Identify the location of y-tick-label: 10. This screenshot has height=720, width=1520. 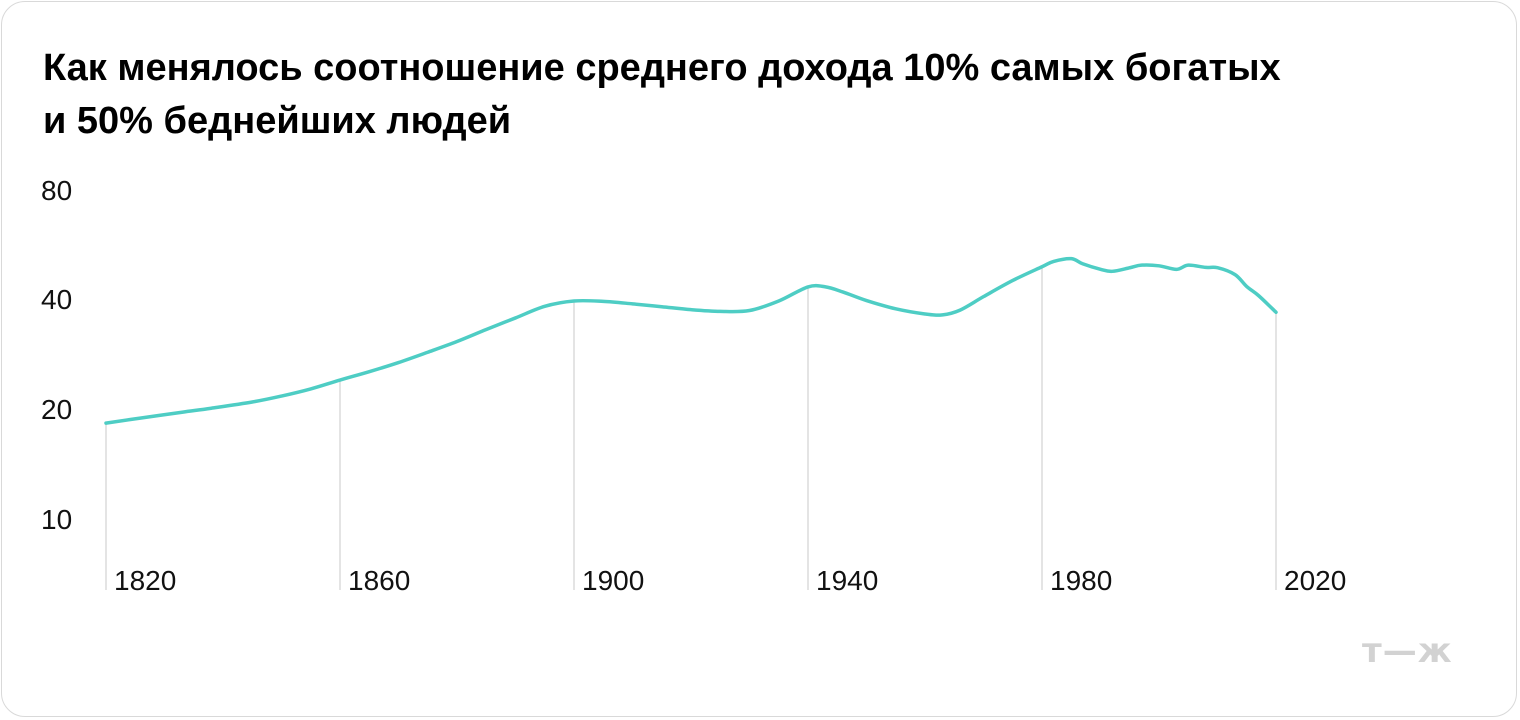
(56, 519).